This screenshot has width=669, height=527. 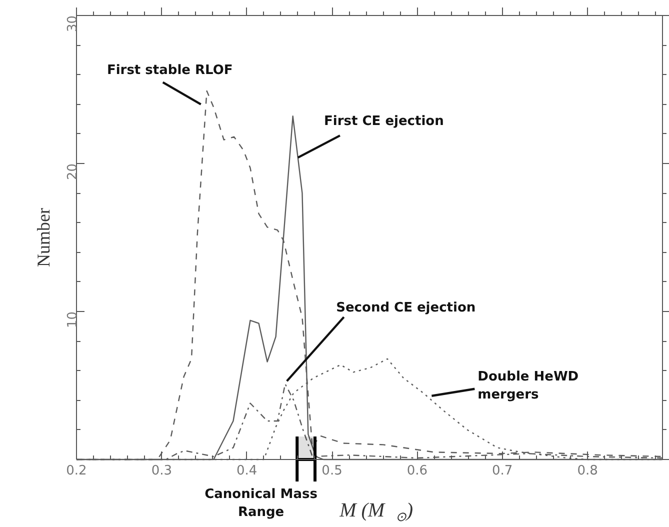 I want to click on x-tick-label: 0.5, so click(x=332, y=471).